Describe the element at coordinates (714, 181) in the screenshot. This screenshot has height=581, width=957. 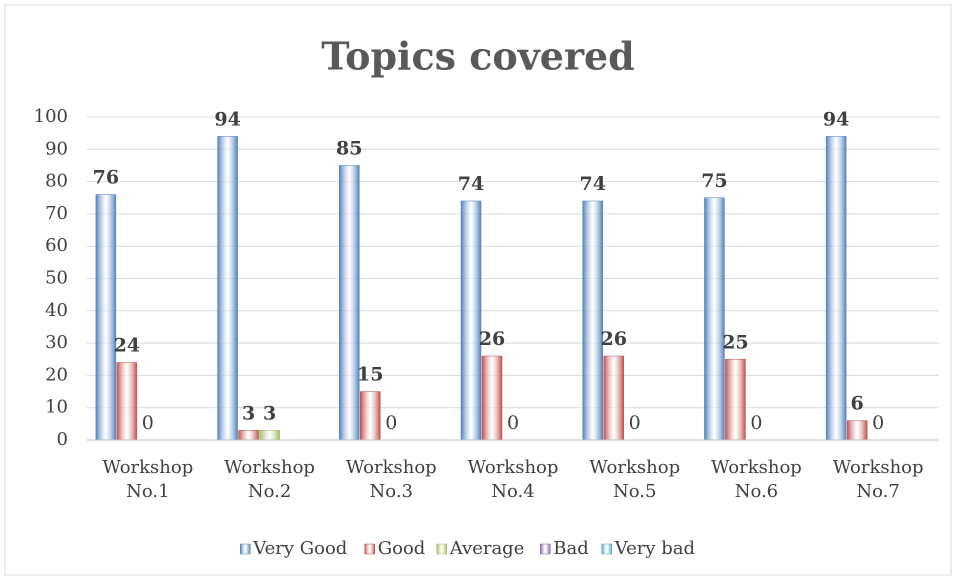
I see `data-label: 75` at that location.